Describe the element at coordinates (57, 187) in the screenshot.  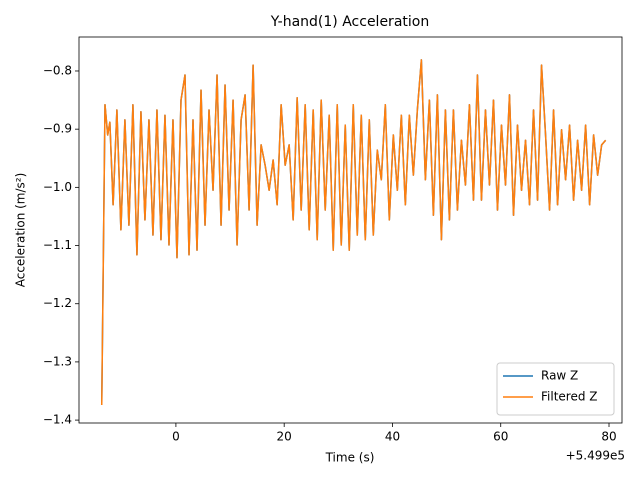
I see `y-tick-label: −1.0` at that location.